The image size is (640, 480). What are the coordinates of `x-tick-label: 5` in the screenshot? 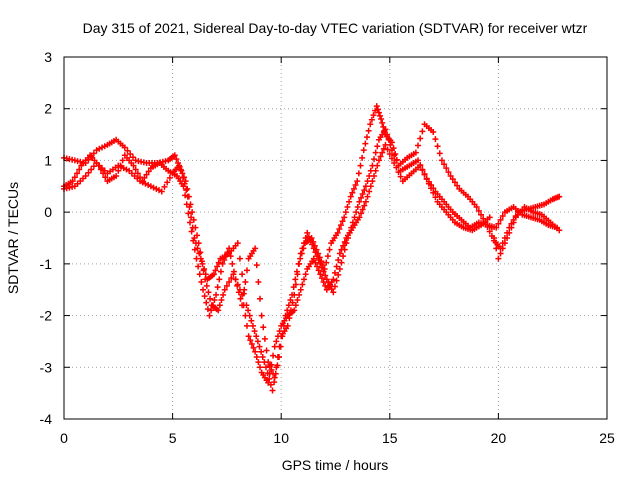 It's located at (173, 438).